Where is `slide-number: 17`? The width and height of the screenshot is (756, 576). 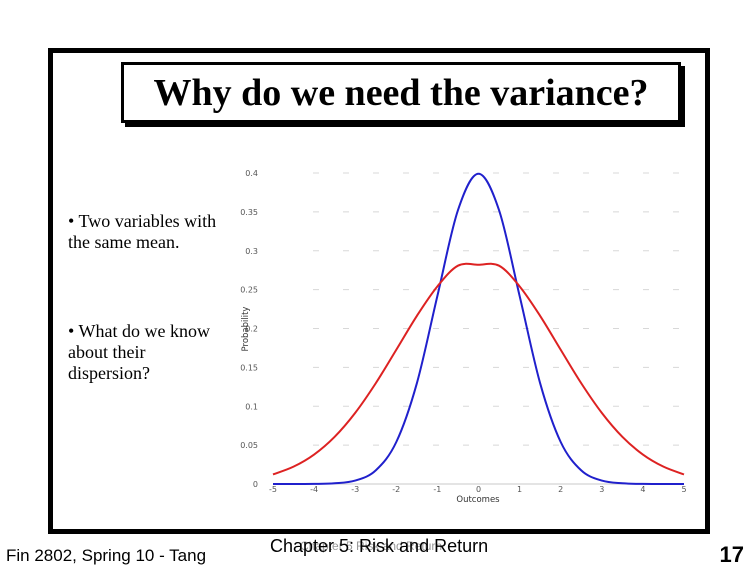
slide-number: 17 is located at coordinates (731, 554).